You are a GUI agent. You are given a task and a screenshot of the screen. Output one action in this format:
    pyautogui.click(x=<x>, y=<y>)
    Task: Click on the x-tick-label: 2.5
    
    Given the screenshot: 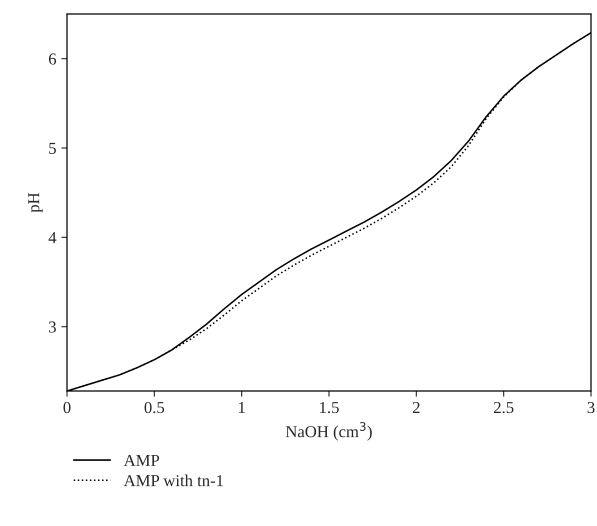 What is the action you would take?
    pyautogui.click(x=504, y=408)
    